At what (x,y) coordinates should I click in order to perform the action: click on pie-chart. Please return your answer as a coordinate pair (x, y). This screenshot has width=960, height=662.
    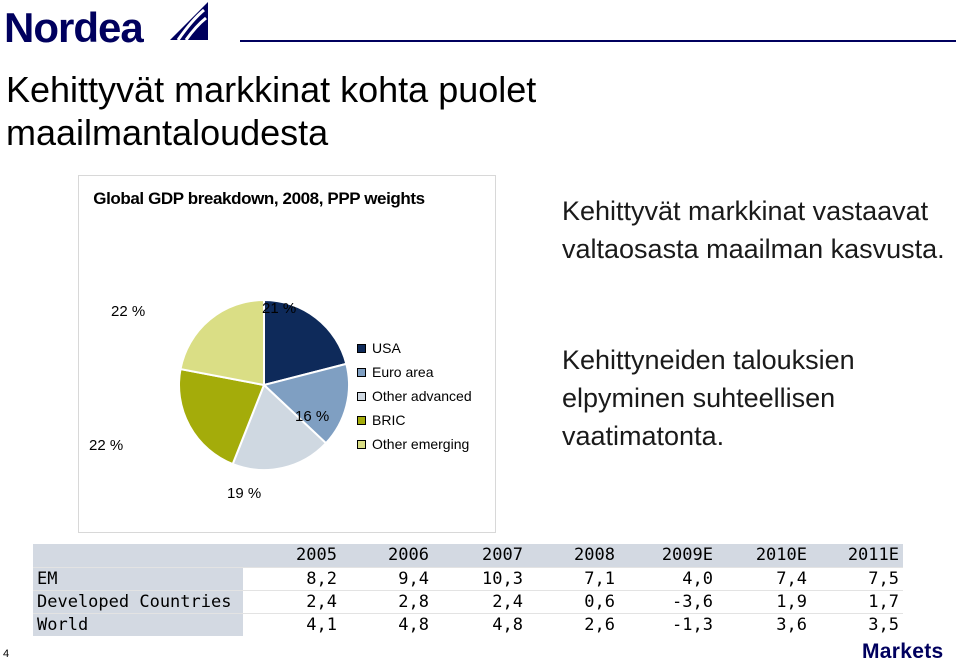
    Looking at the image, I should click on (264, 384).